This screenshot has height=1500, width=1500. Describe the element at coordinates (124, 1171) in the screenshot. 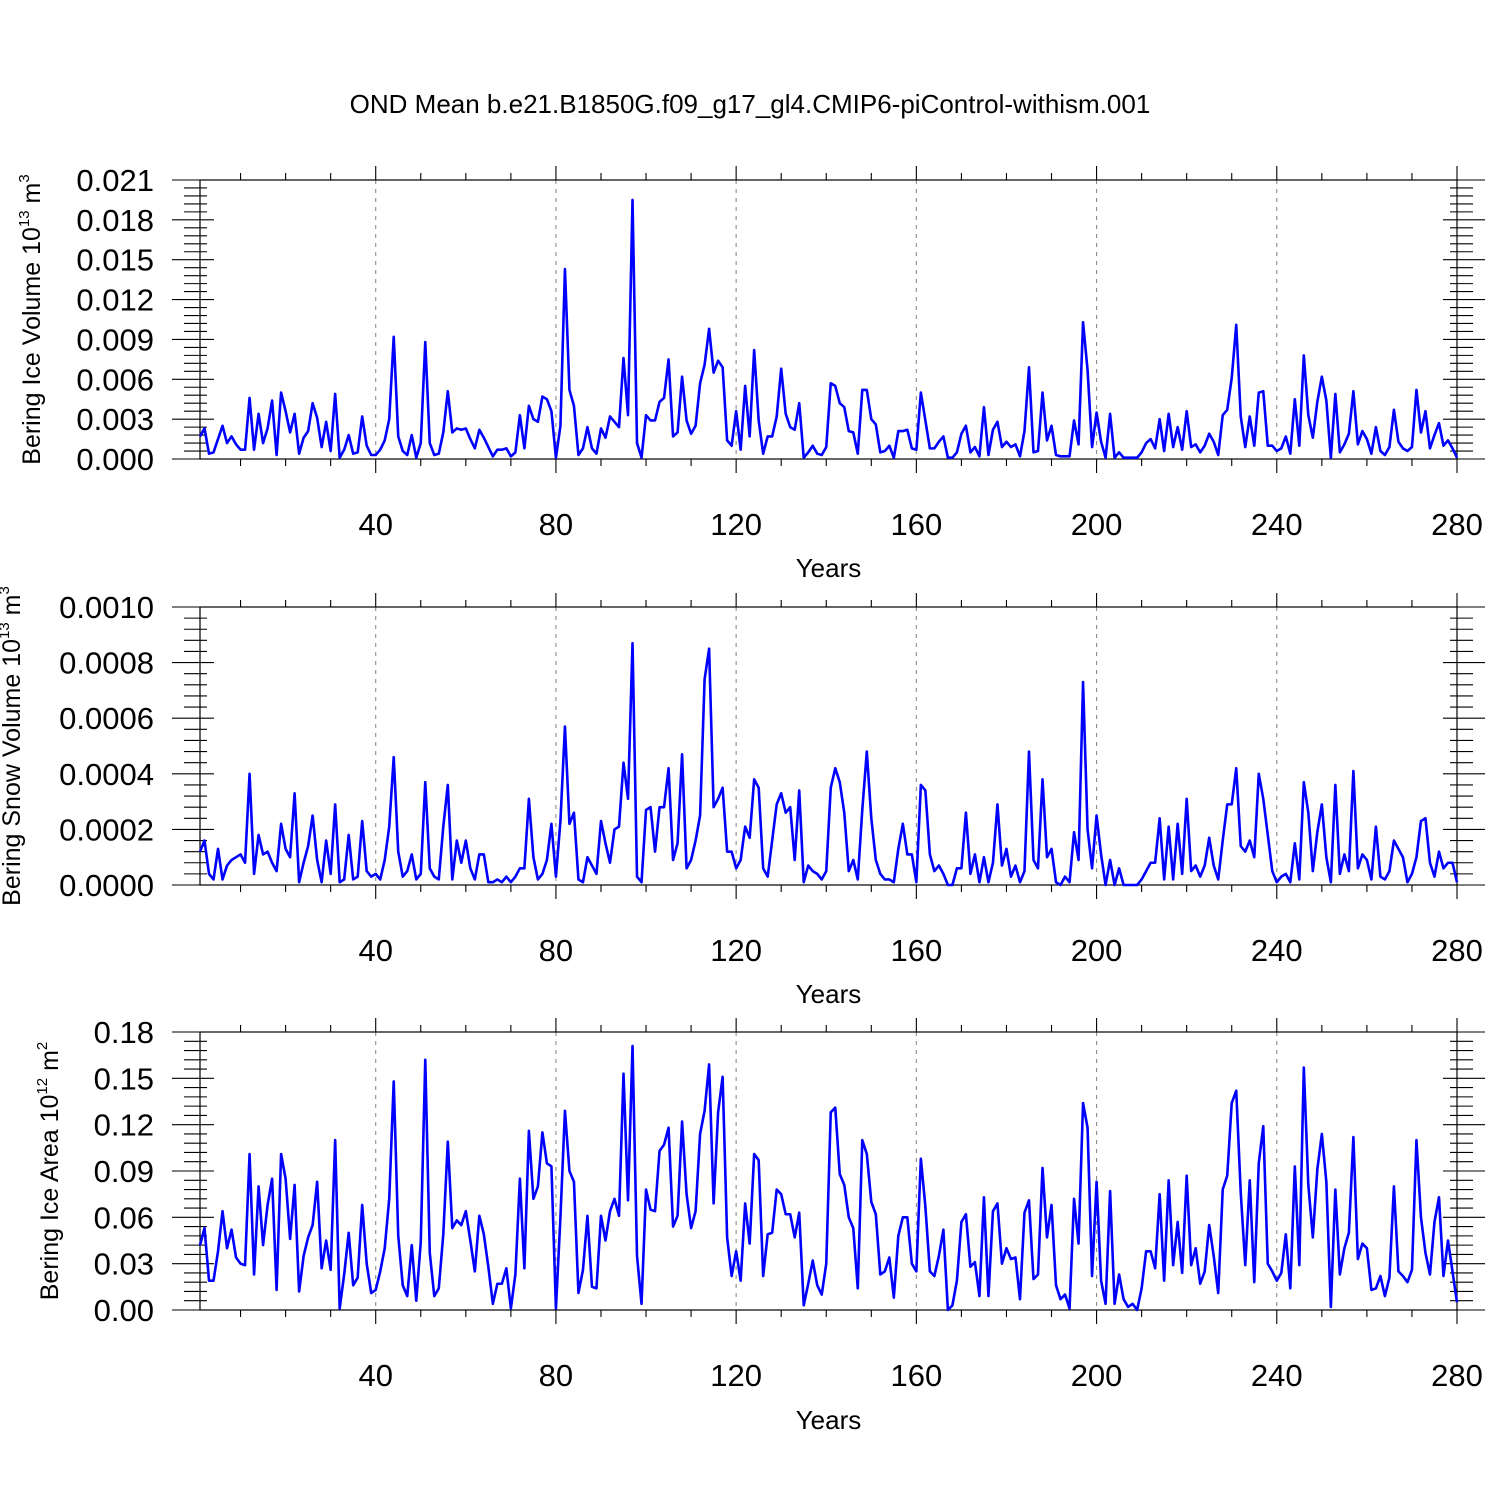

I see `y-tick-label: 0.09` at that location.